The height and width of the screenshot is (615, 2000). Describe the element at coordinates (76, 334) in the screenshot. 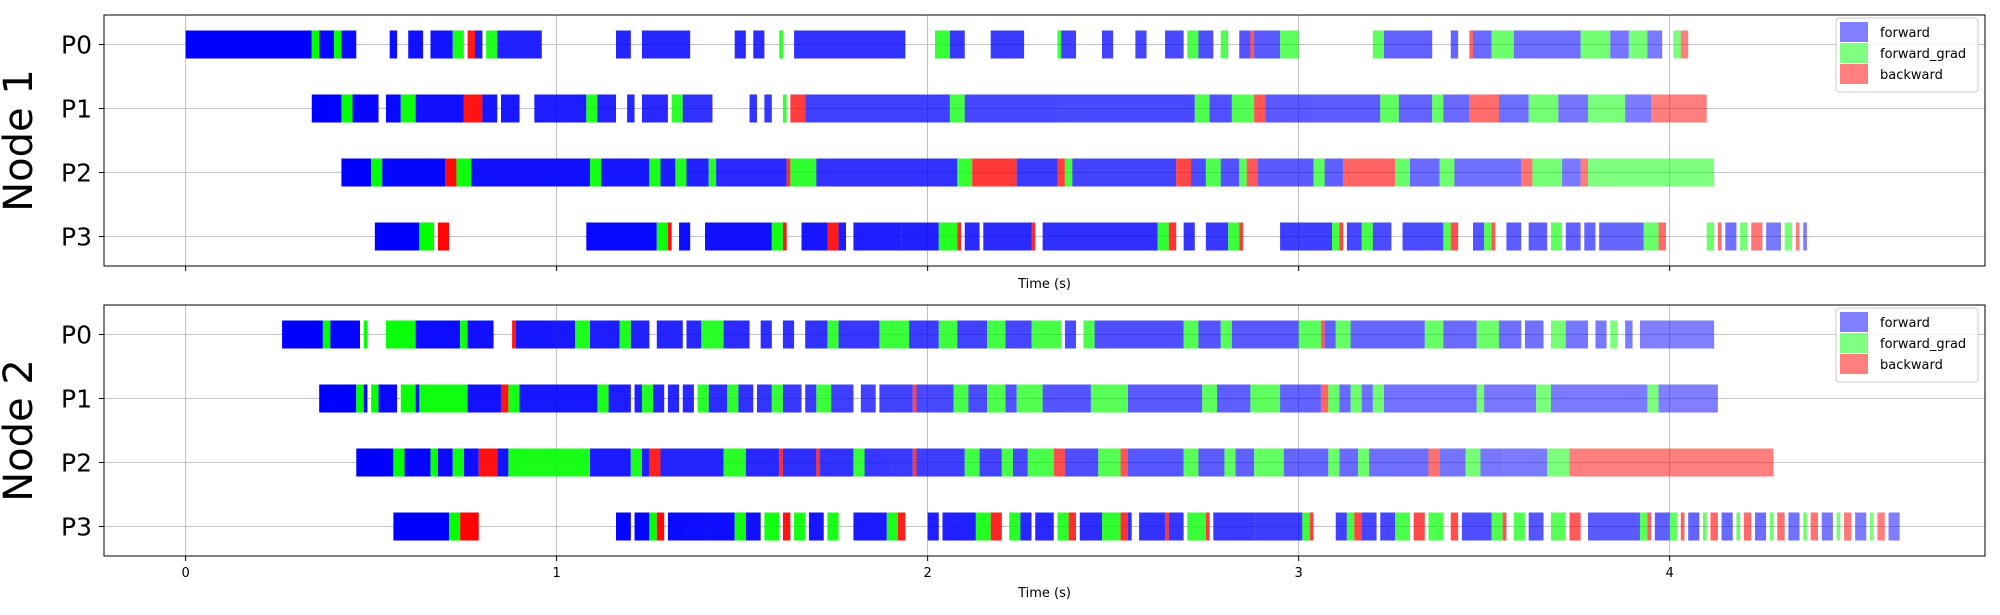

I see `y-tick-label: P0` at that location.